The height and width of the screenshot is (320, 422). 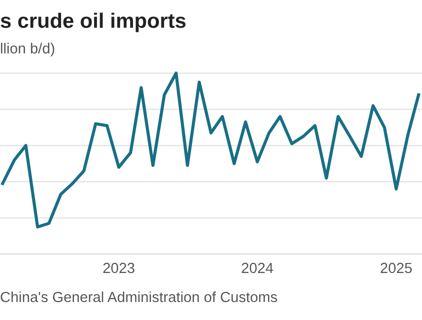 What do you see at coordinates (118, 268) in the screenshot?
I see `x-tick-label: 2023` at bounding box center [118, 268].